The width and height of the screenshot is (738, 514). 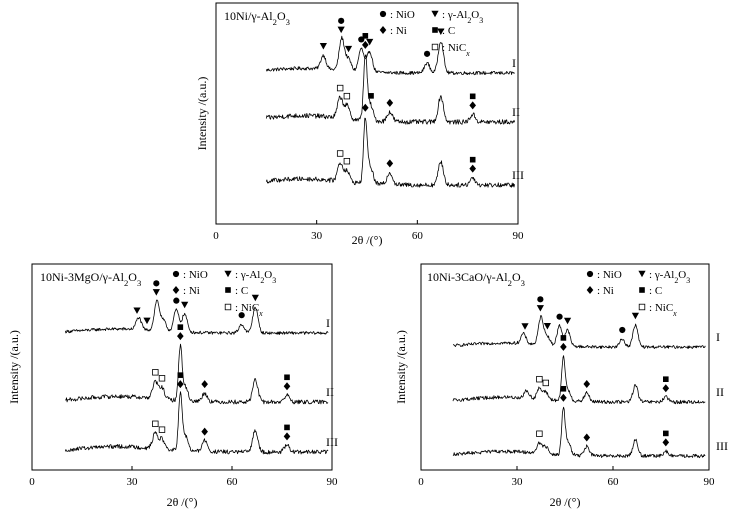 What do you see at coordinates (197, 374) in the screenshot?
I see `pattern-ii-line` at bounding box center [197, 374].